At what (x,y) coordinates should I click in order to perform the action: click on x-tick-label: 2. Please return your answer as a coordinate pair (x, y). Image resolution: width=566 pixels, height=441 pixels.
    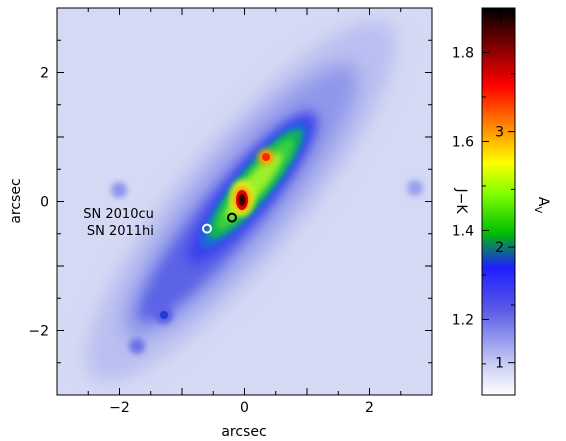
    Looking at the image, I should click on (369, 408).